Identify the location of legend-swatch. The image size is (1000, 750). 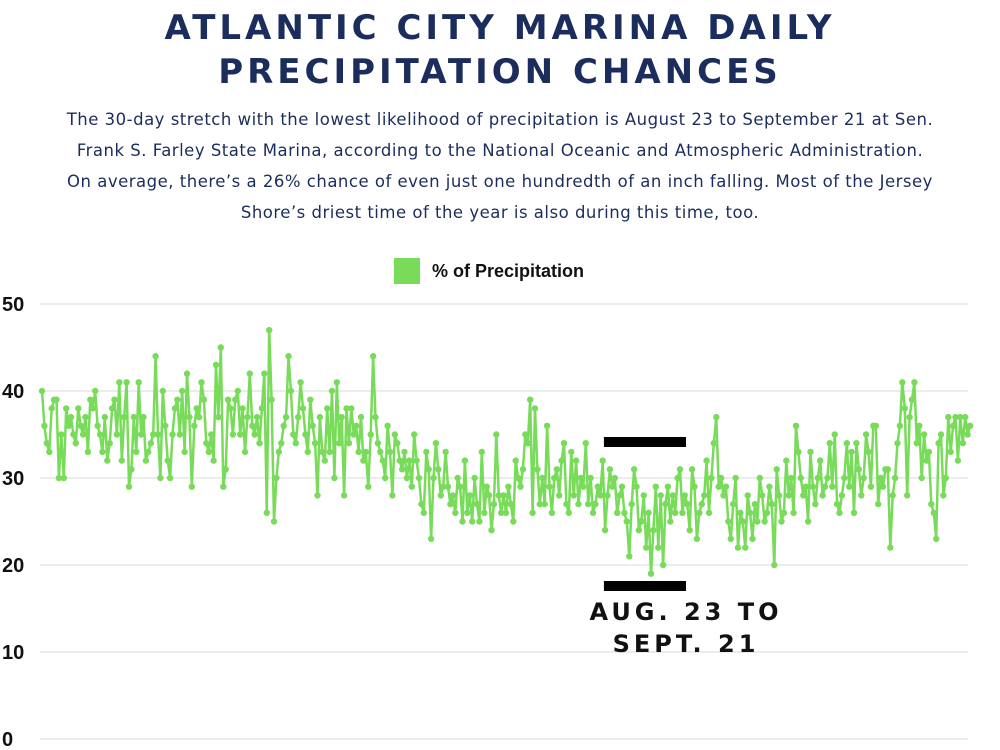
(407, 271).